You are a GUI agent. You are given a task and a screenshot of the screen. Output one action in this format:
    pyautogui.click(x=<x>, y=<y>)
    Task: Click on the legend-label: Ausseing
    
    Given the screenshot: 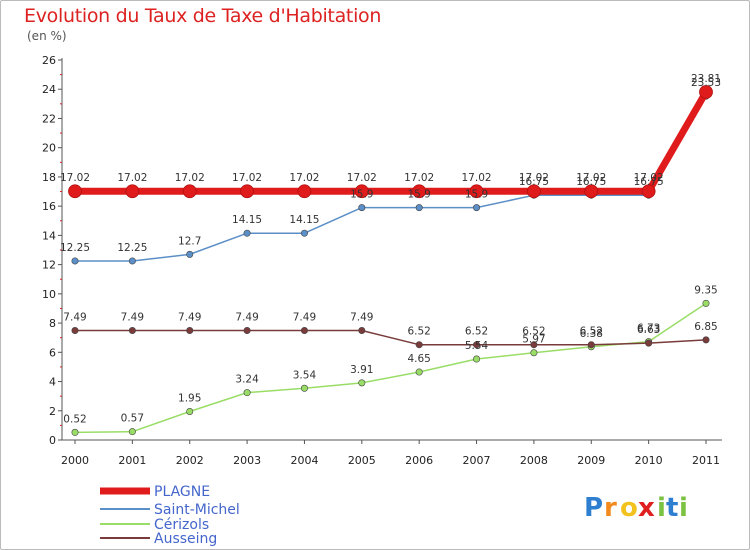 What is the action you would take?
    pyautogui.click(x=185, y=539)
    